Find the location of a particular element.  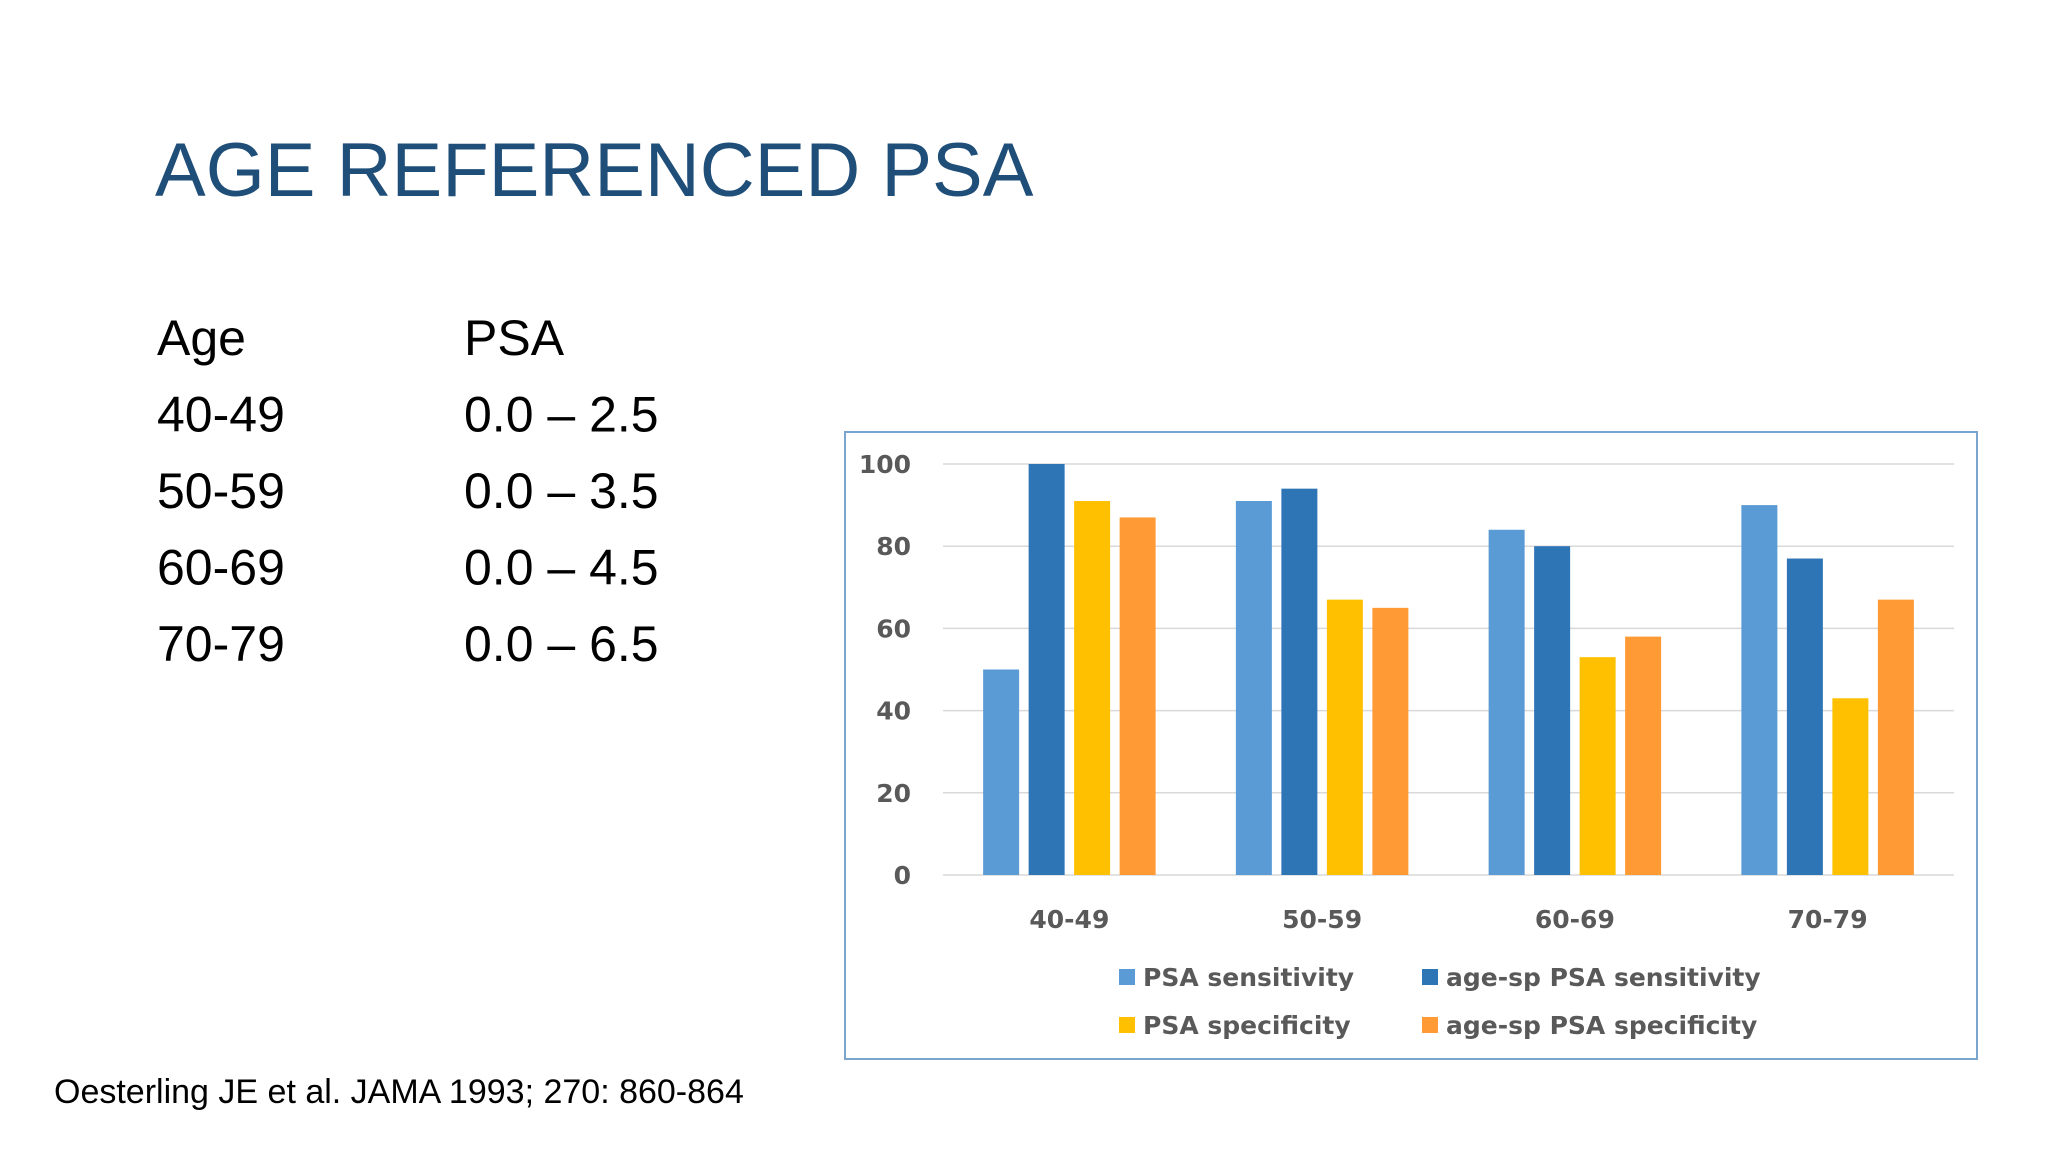

table-header: PSA is located at coordinates (514, 338).